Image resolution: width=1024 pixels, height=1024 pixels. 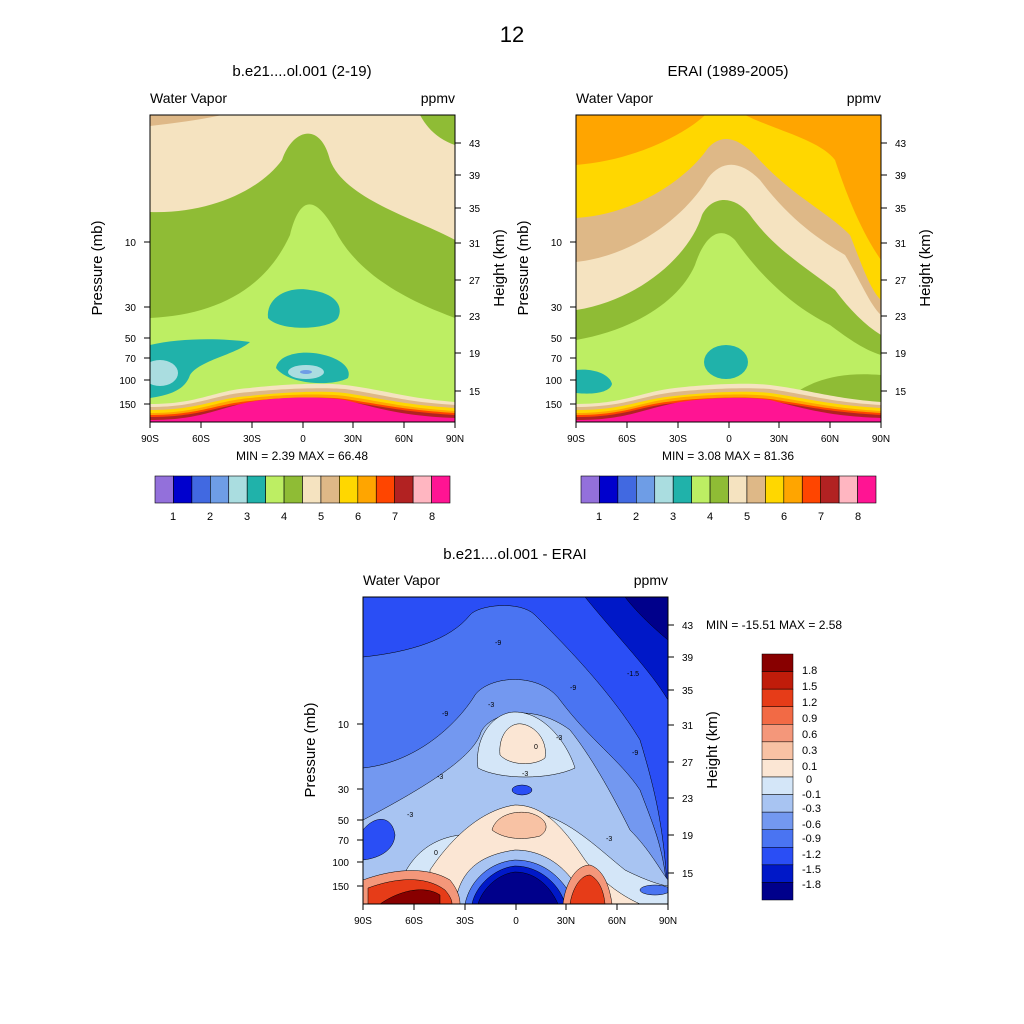 I want to click on y-tick-label: 30, so click(x=344, y=790).